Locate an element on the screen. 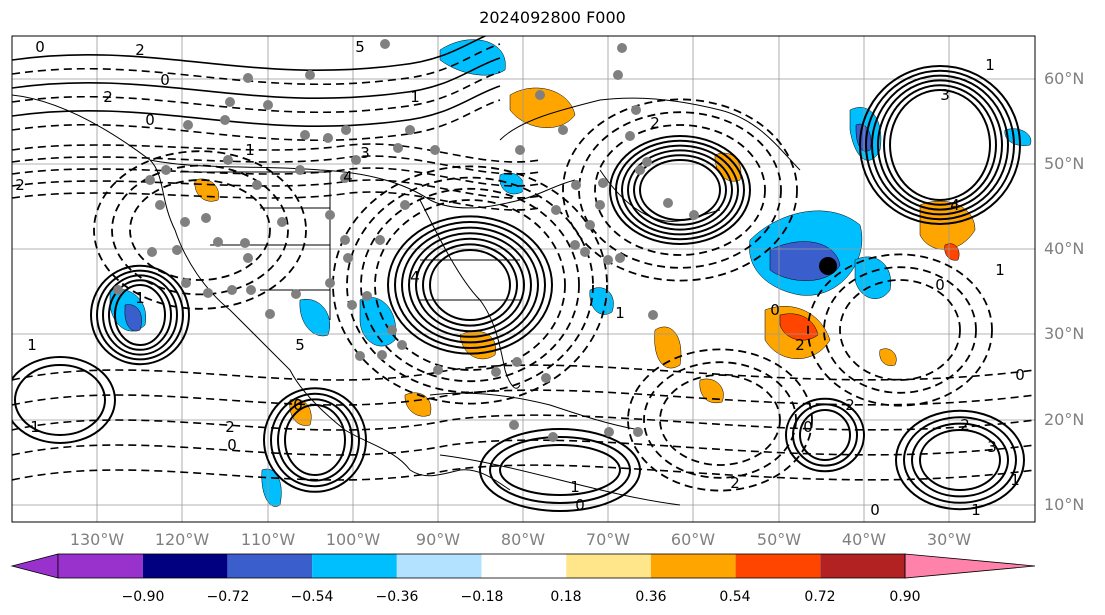 This screenshot has height=615, width=1105. lon-label: 100°W is located at coordinates (353, 539).